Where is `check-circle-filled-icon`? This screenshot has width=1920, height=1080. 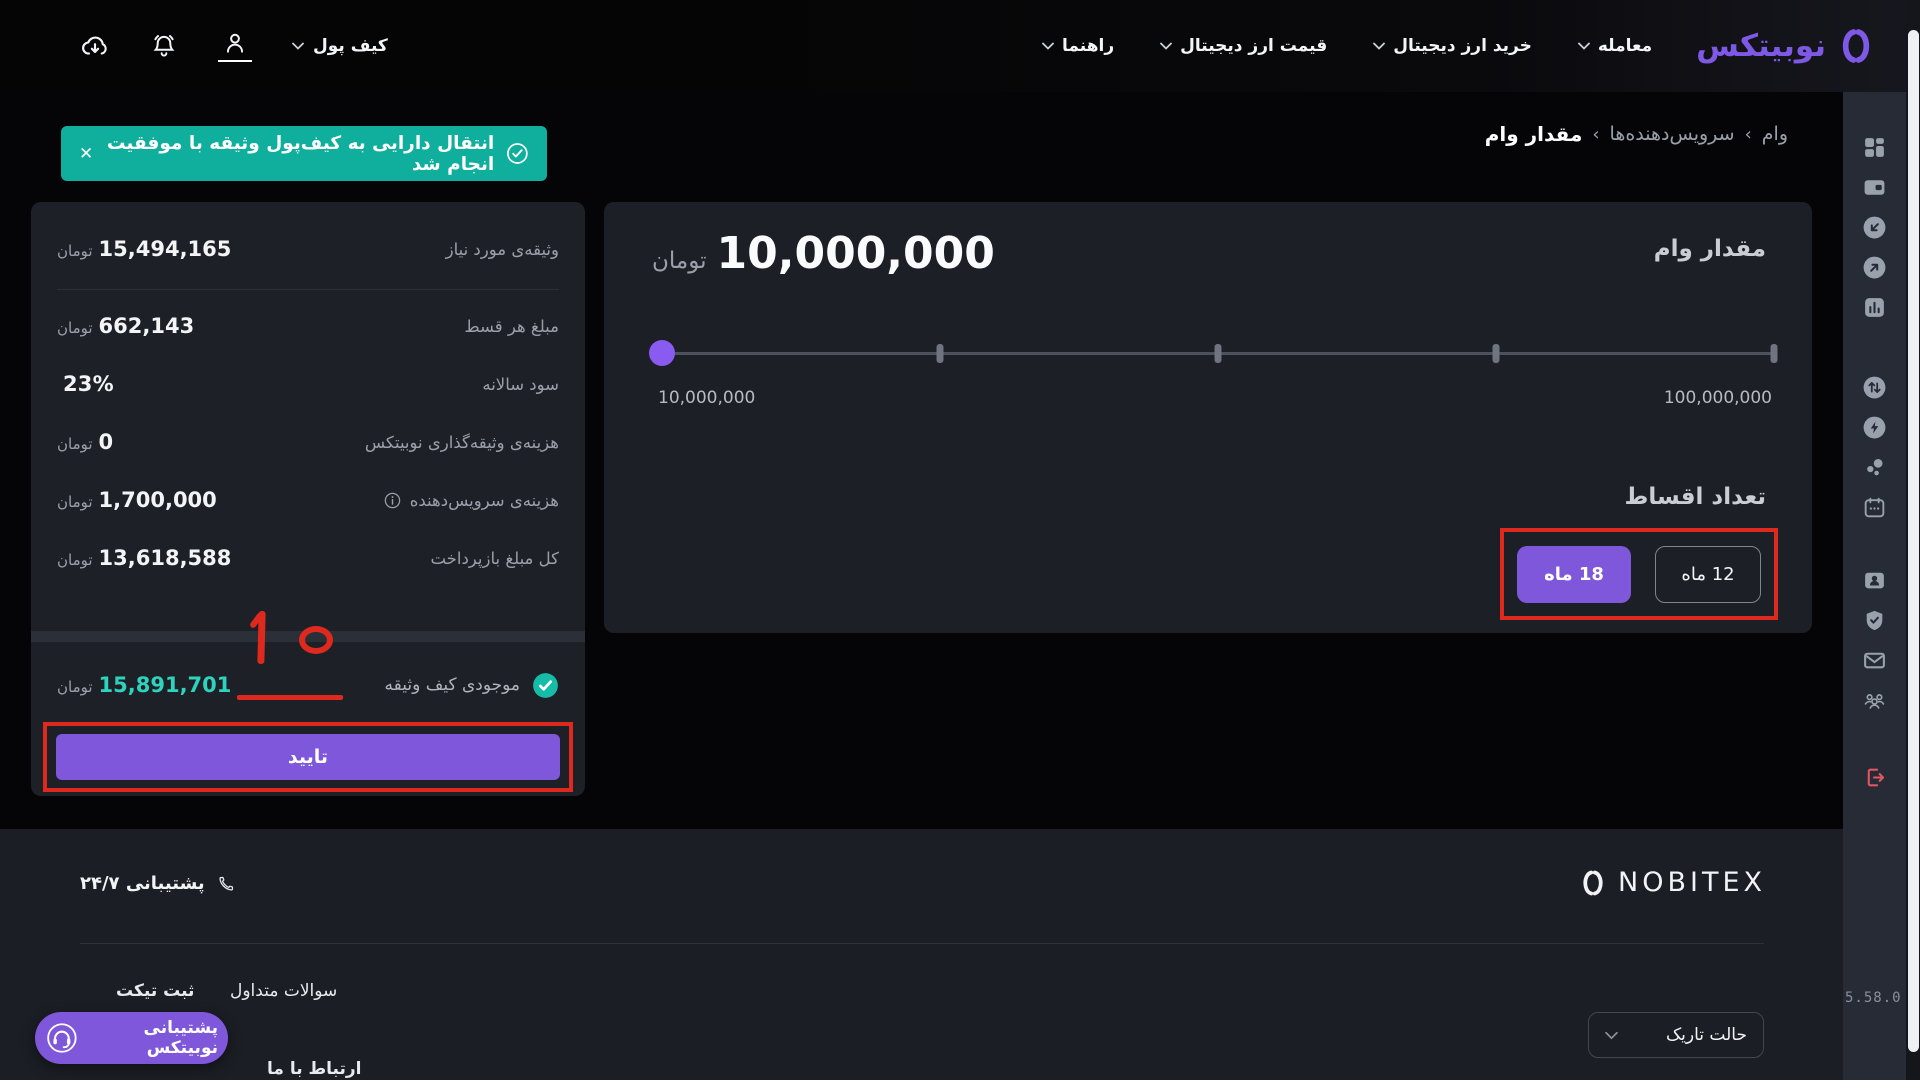
check-circle-filled-icon is located at coordinates (545, 685).